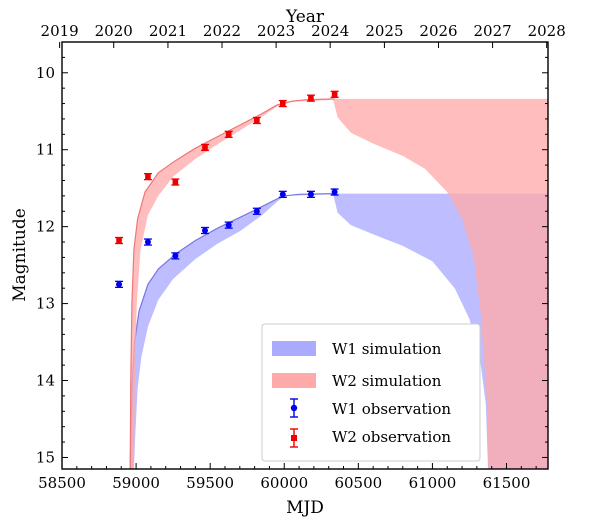 The height and width of the screenshot is (523, 598). I want to click on year-tick-label: 2022, so click(222, 31).